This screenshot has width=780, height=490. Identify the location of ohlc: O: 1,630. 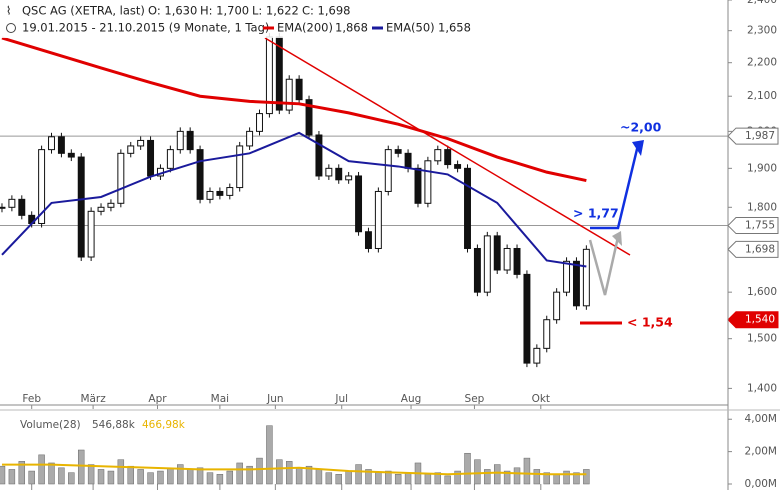
(172, 11).